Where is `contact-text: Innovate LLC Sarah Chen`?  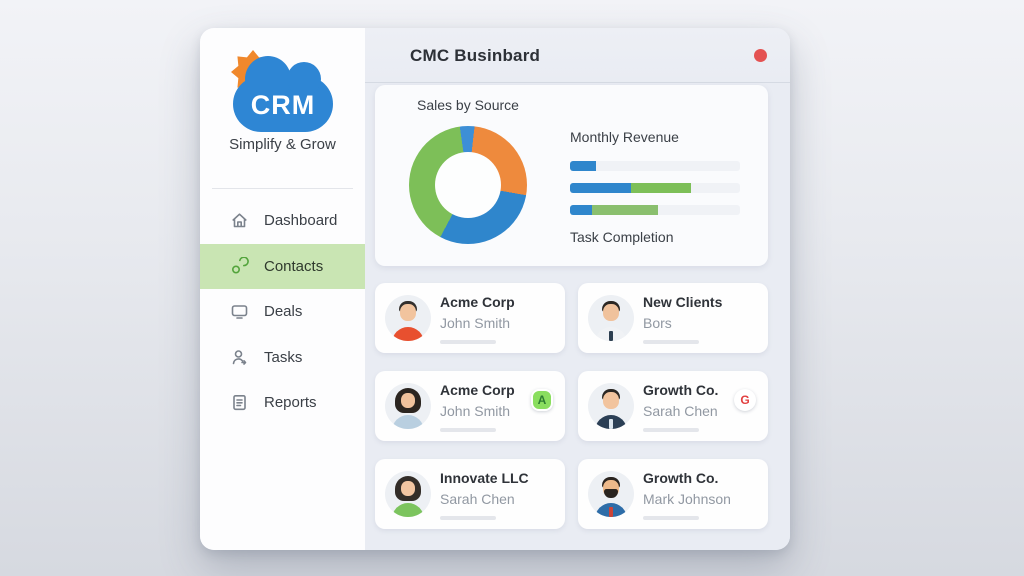 contact-text: Innovate LLC Sarah Chen is located at coordinates (484, 495).